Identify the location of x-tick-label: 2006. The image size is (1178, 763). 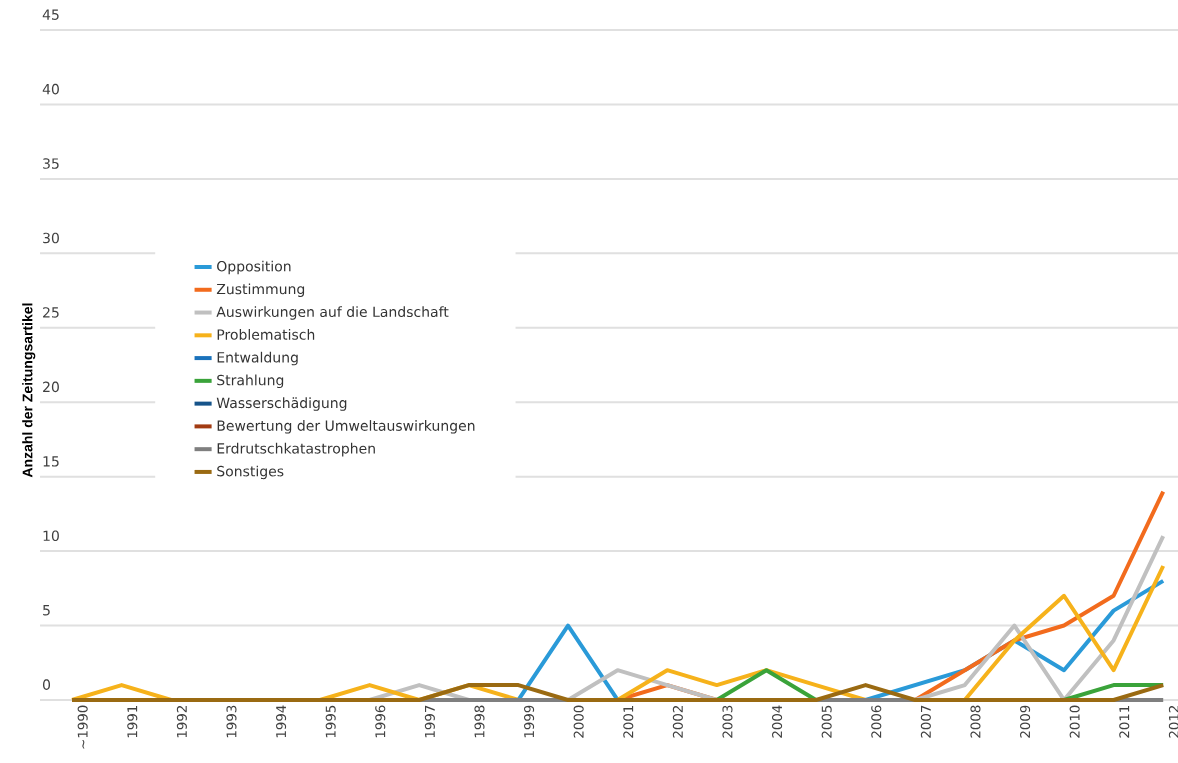
(876, 721).